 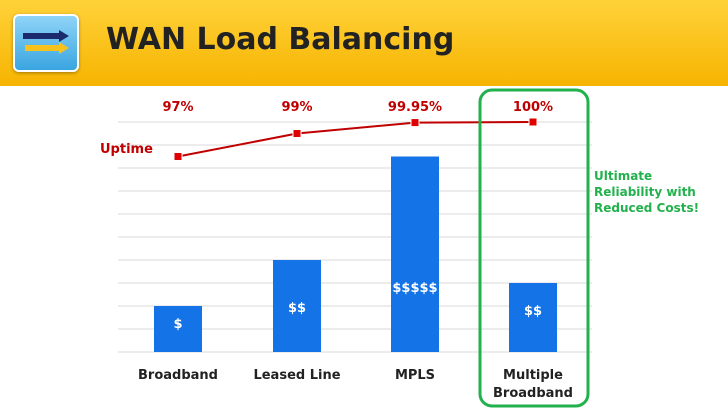 What do you see at coordinates (177, 107) in the screenshot?
I see `uptime-value-label: 97%` at bounding box center [177, 107].